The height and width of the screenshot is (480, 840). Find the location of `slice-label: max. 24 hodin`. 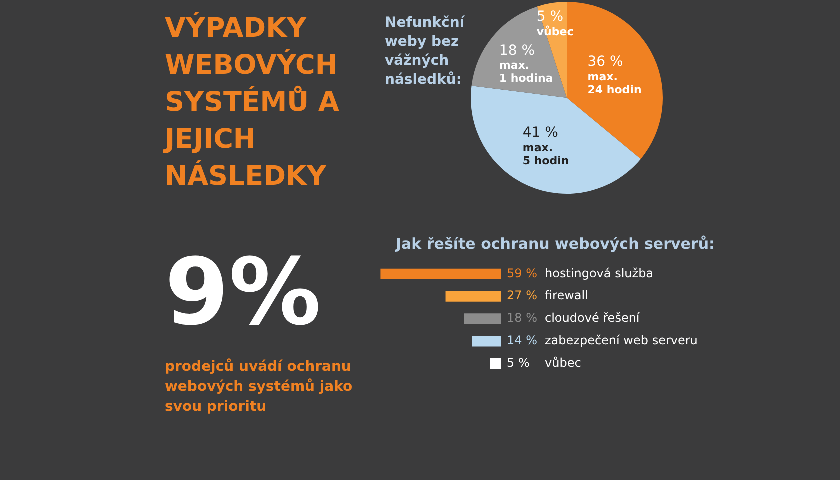

slice-label: max. 24 hodin is located at coordinates (615, 83).